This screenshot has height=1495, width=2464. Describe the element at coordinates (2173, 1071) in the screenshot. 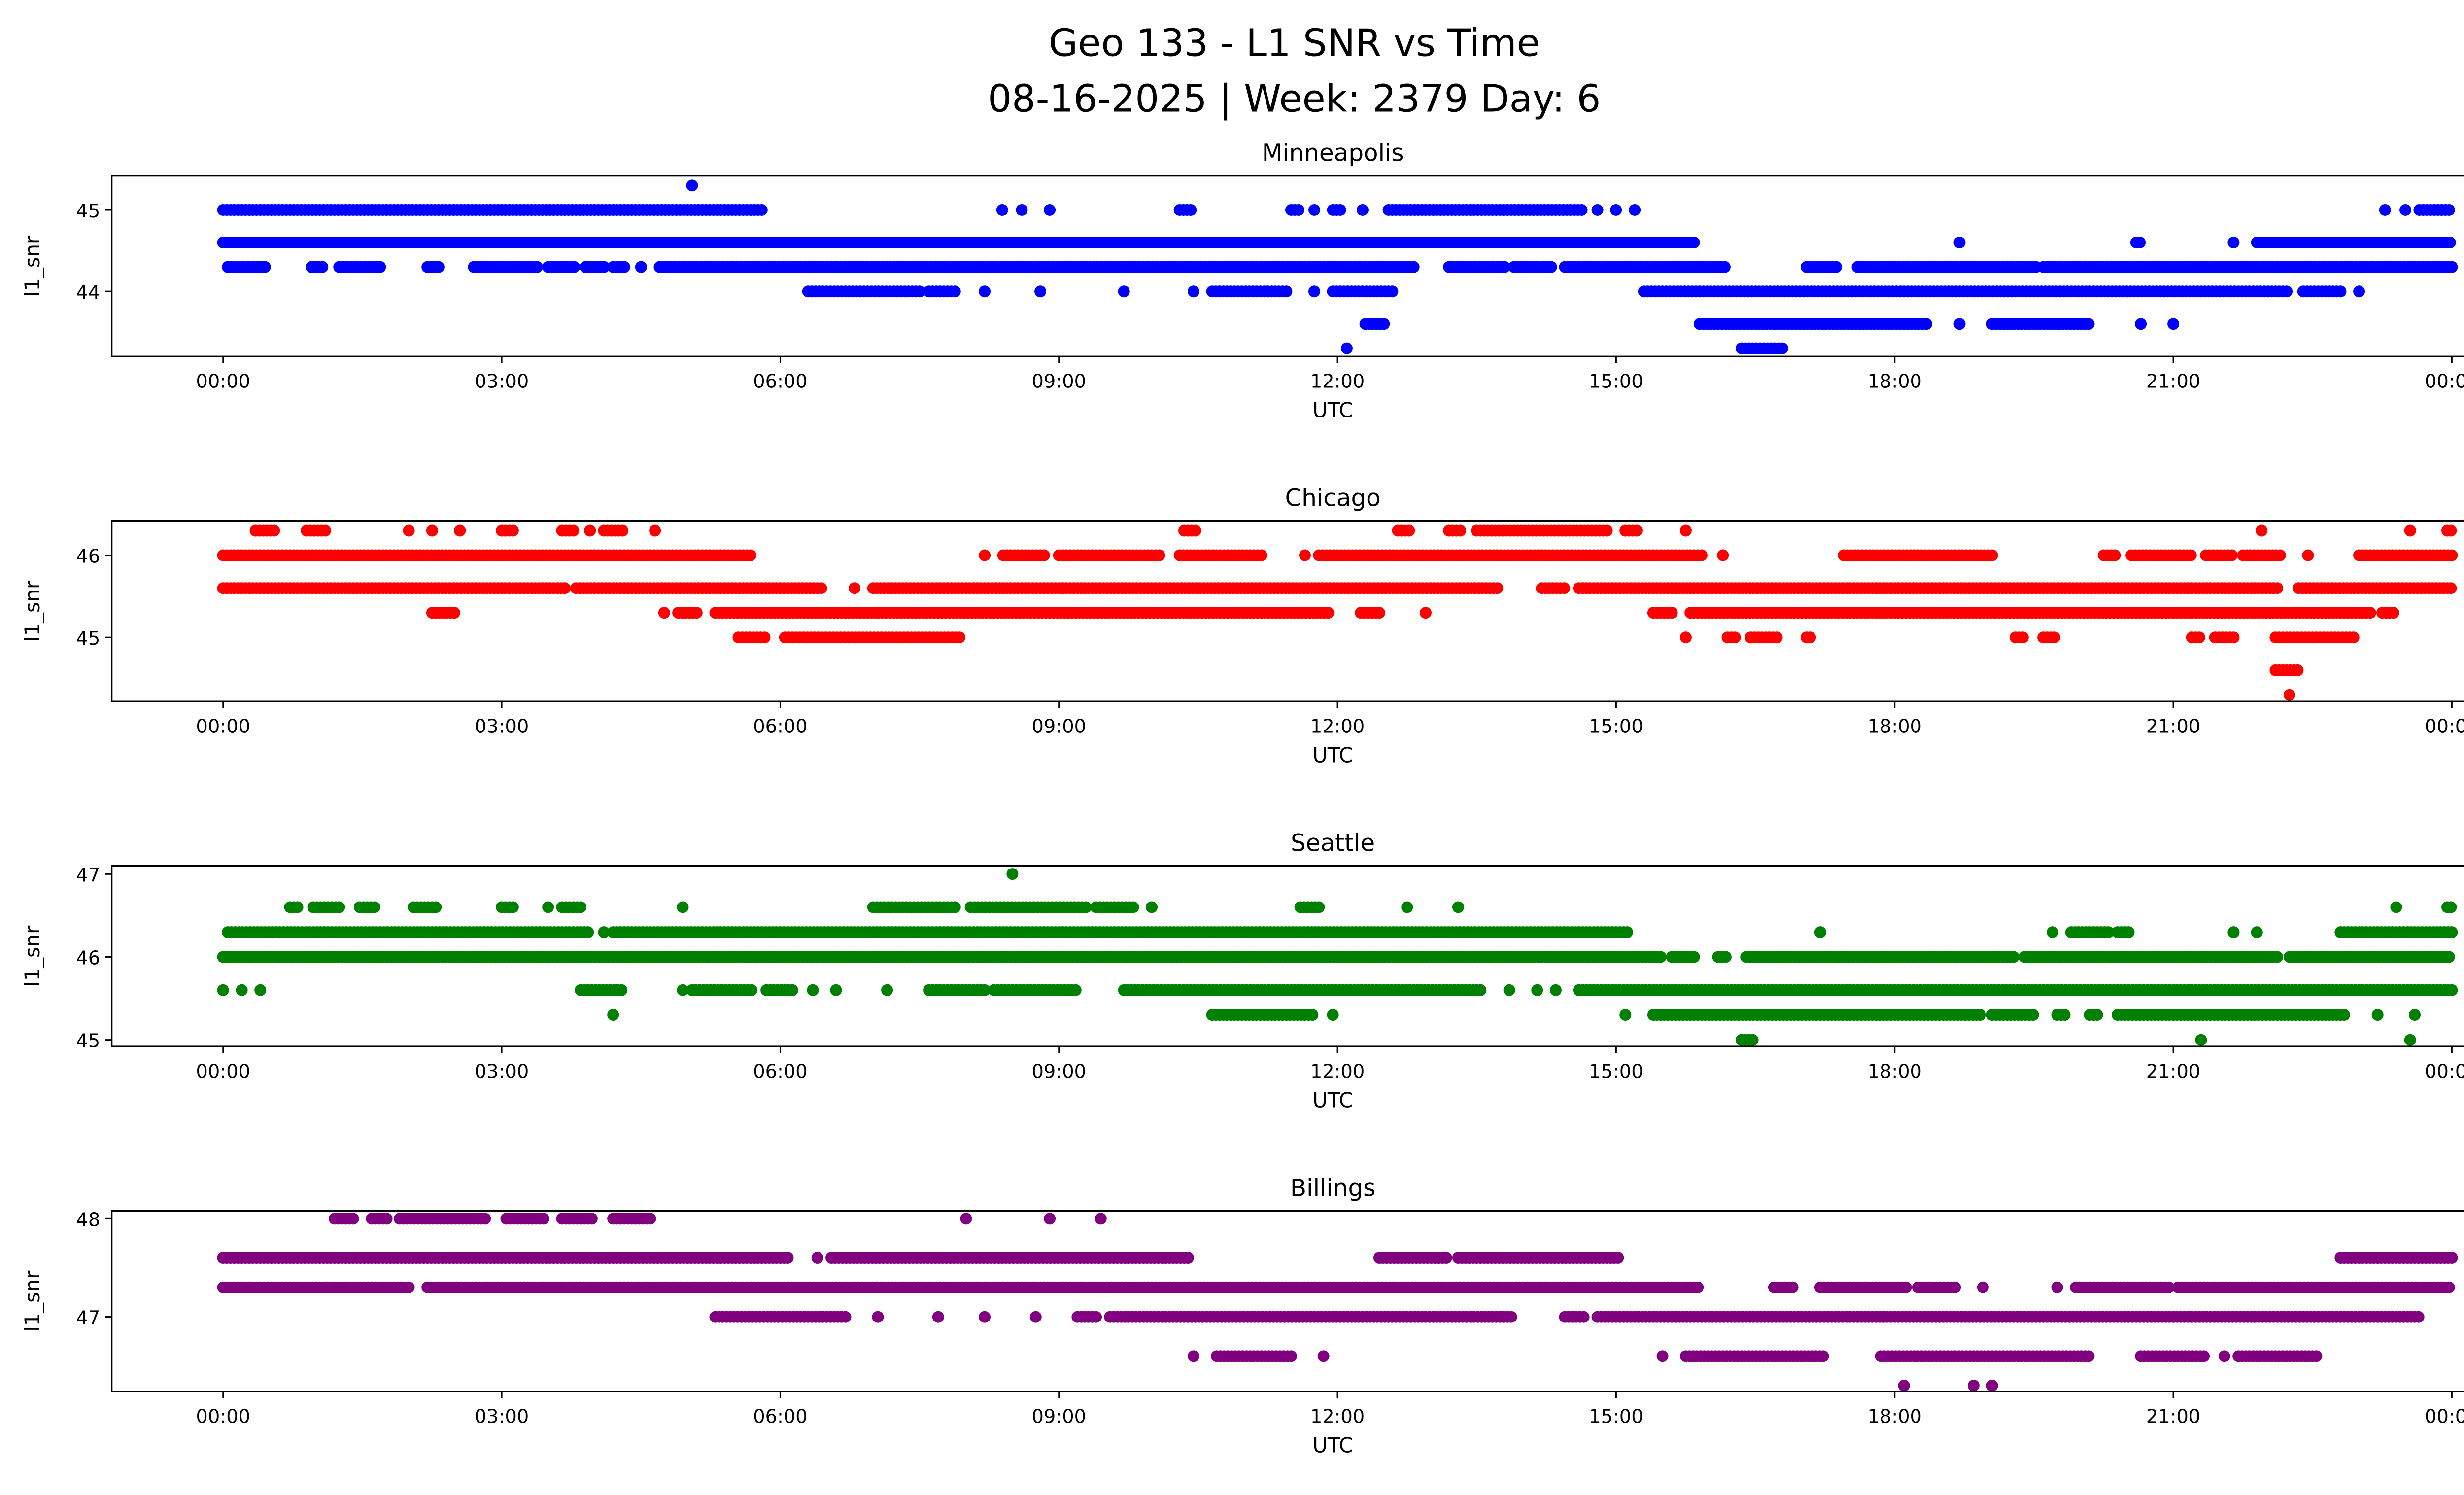

I see `x-tick-label: 21:00` at that location.